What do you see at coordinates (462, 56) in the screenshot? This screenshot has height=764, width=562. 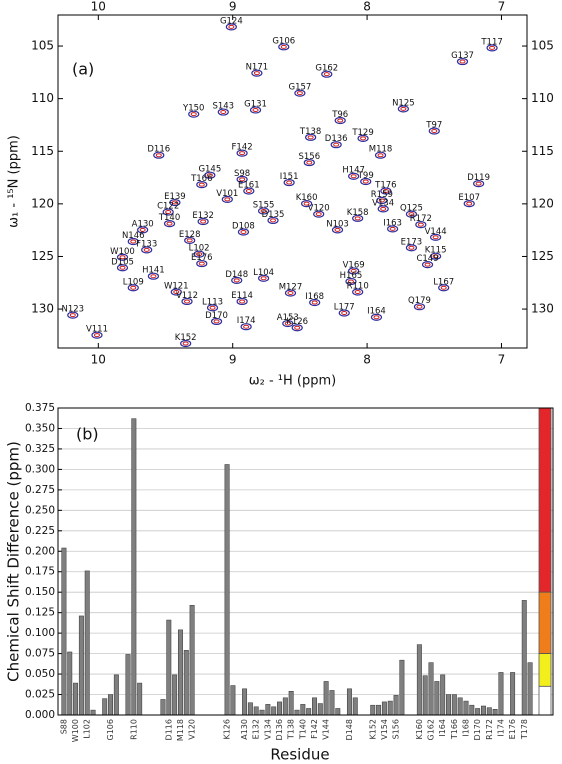 I see `peak-label: G137` at bounding box center [462, 56].